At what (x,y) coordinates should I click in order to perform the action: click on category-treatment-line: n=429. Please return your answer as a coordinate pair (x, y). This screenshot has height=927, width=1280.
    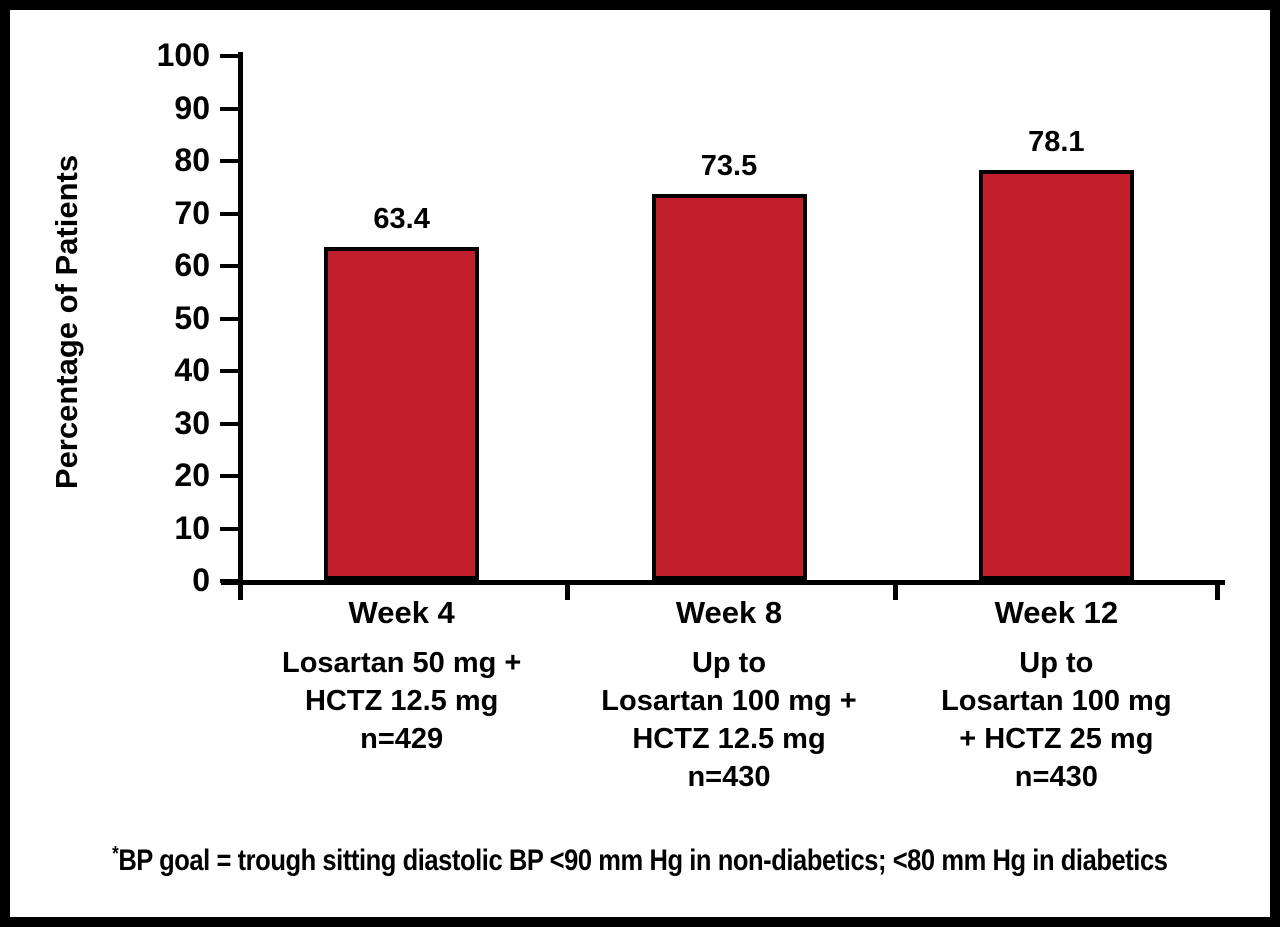
    Looking at the image, I should click on (402, 739).